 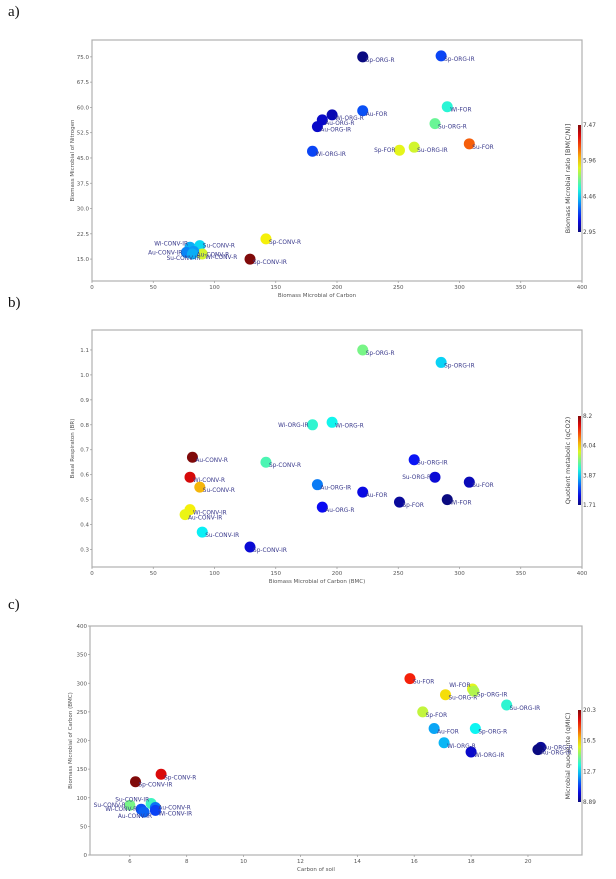 I want to click on chart-c-point-label: Su-ORG-IR, so click(x=525, y=709).